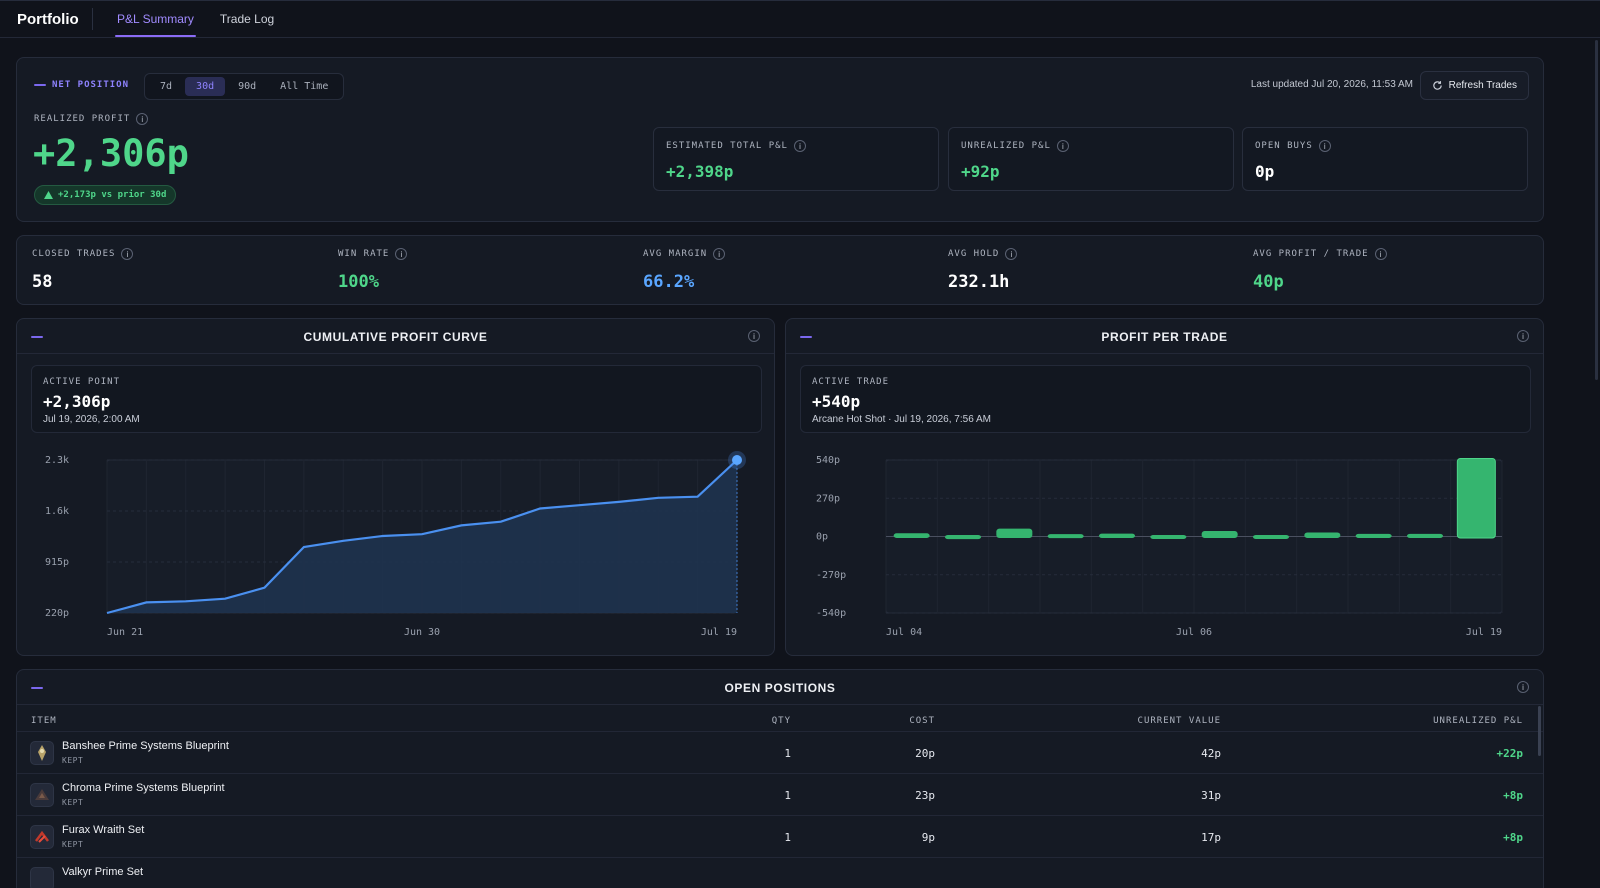 The height and width of the screenshot is (888, 1600). I want to click on x-tick-label: Jul 04, so click(904, 632).